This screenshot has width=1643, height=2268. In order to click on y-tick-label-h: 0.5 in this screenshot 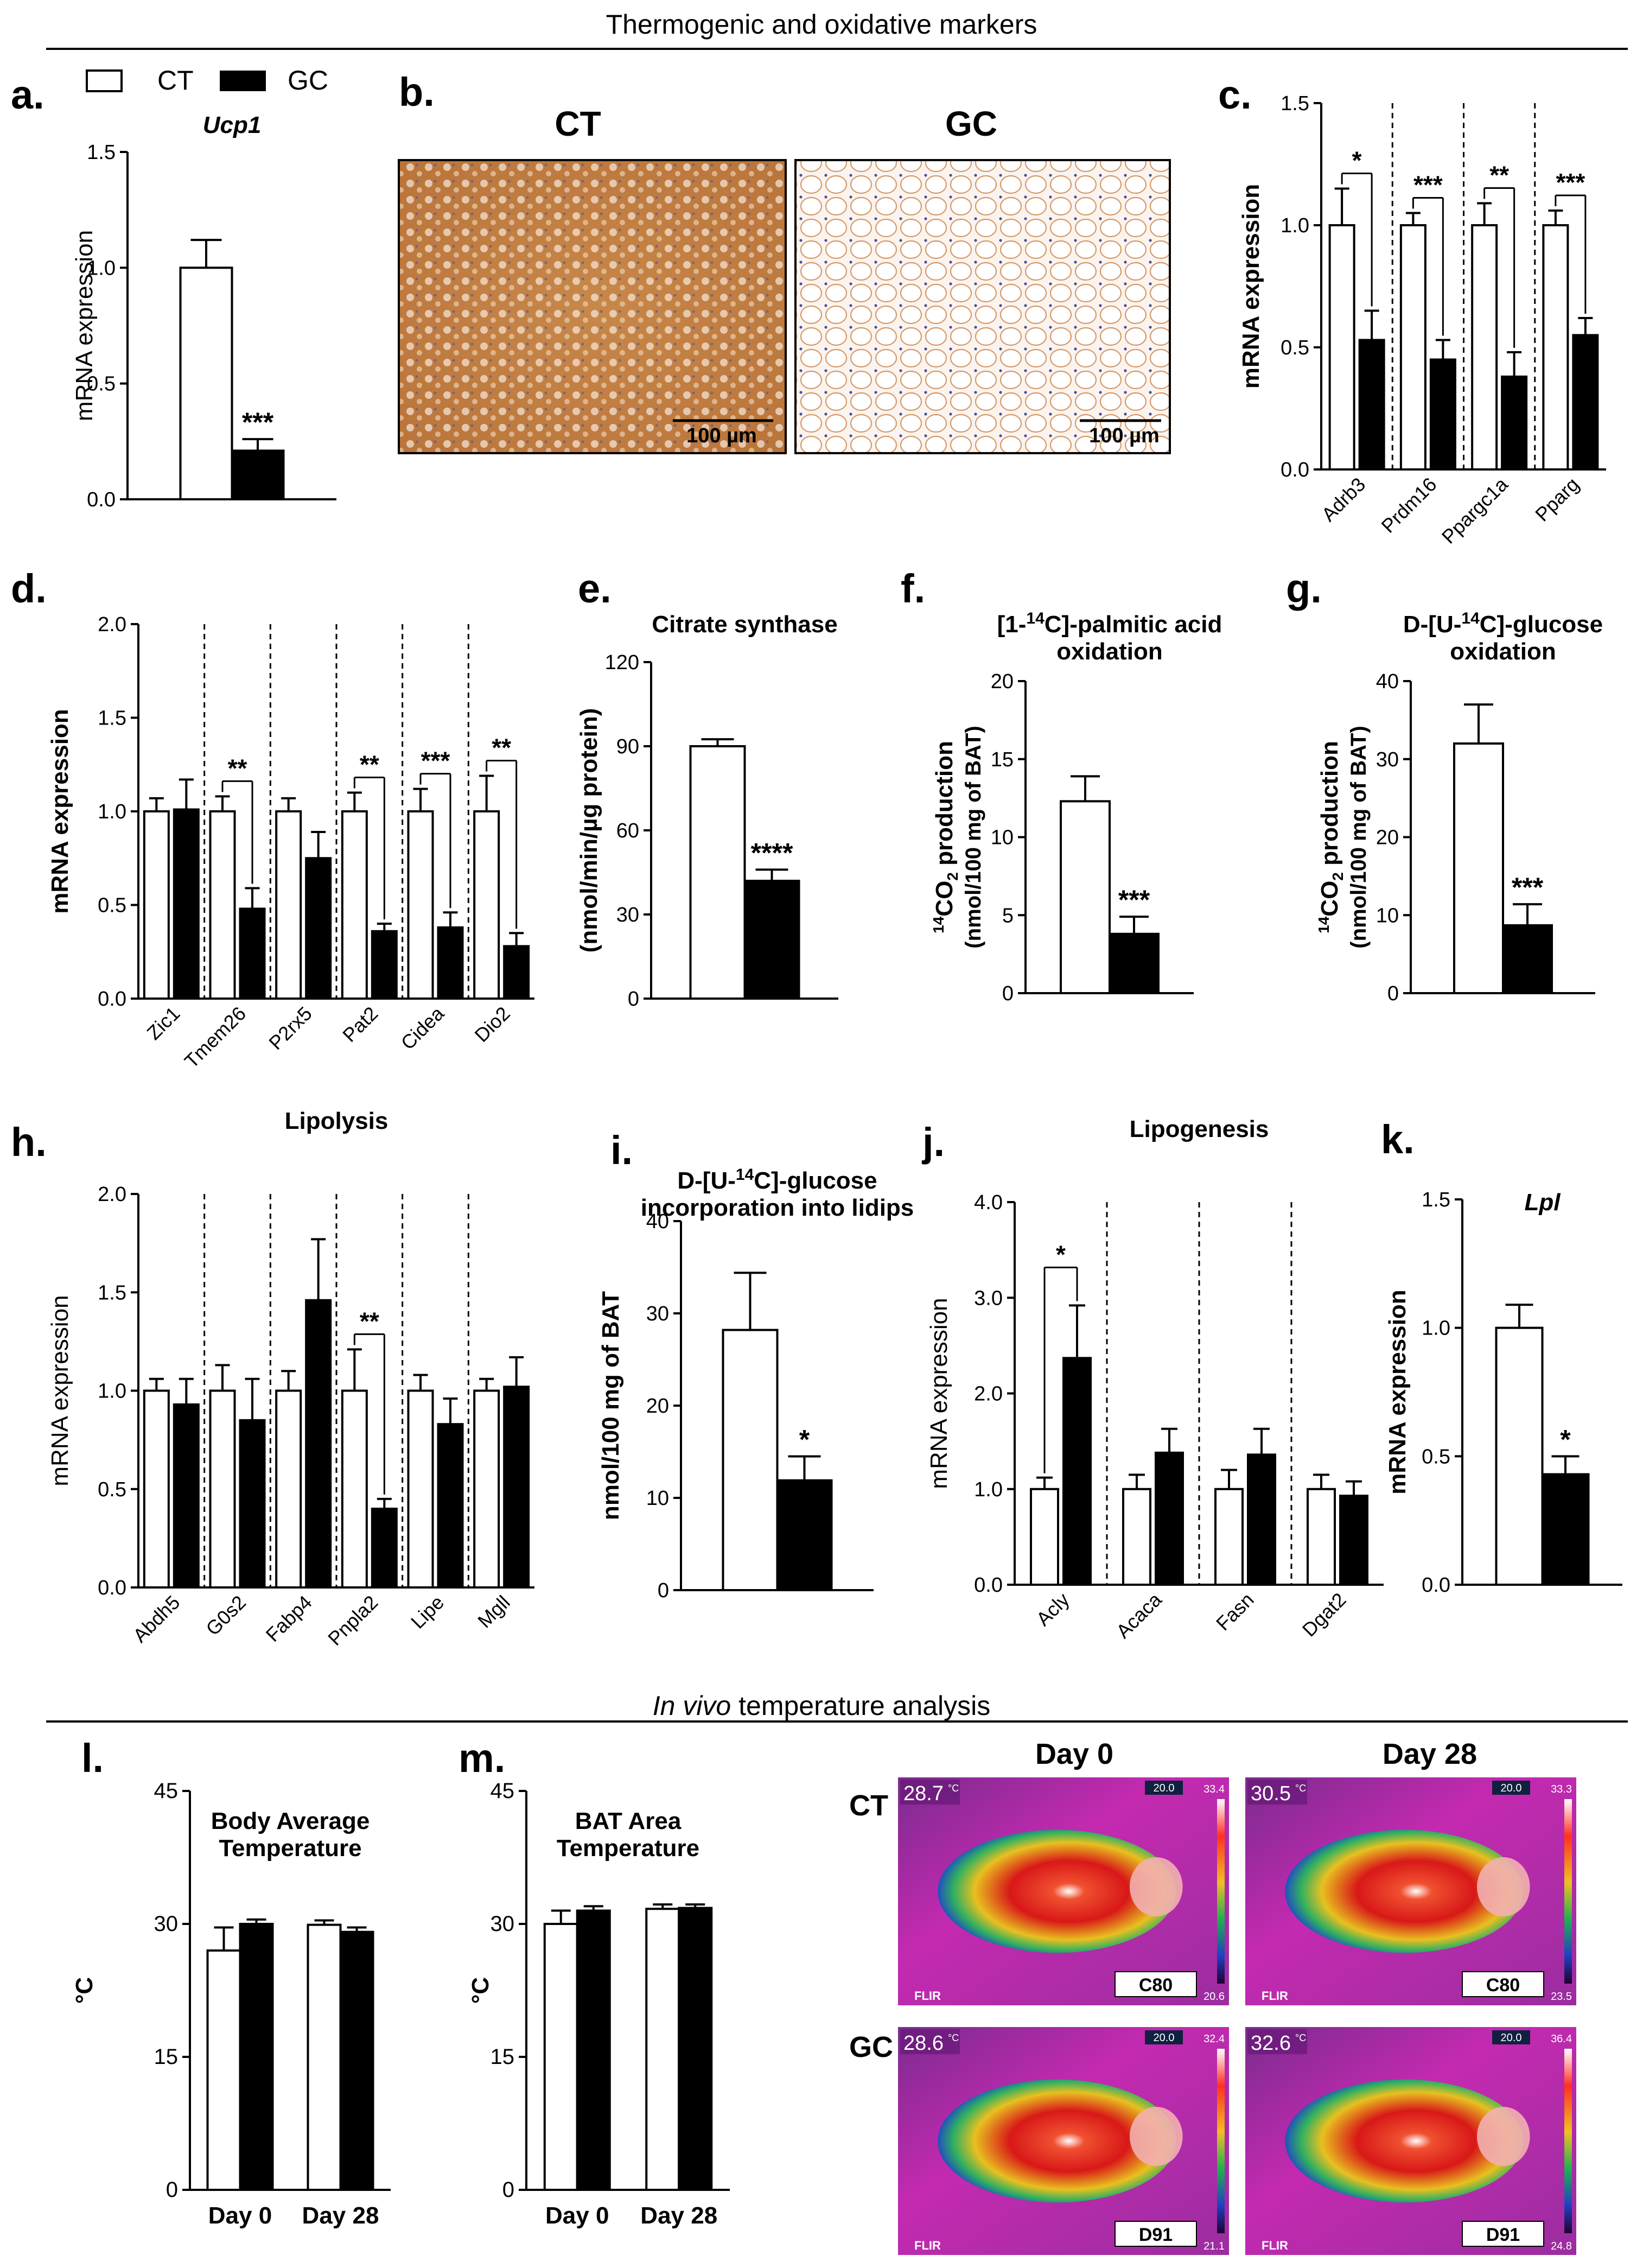, I will do `click(112, 1489)`.